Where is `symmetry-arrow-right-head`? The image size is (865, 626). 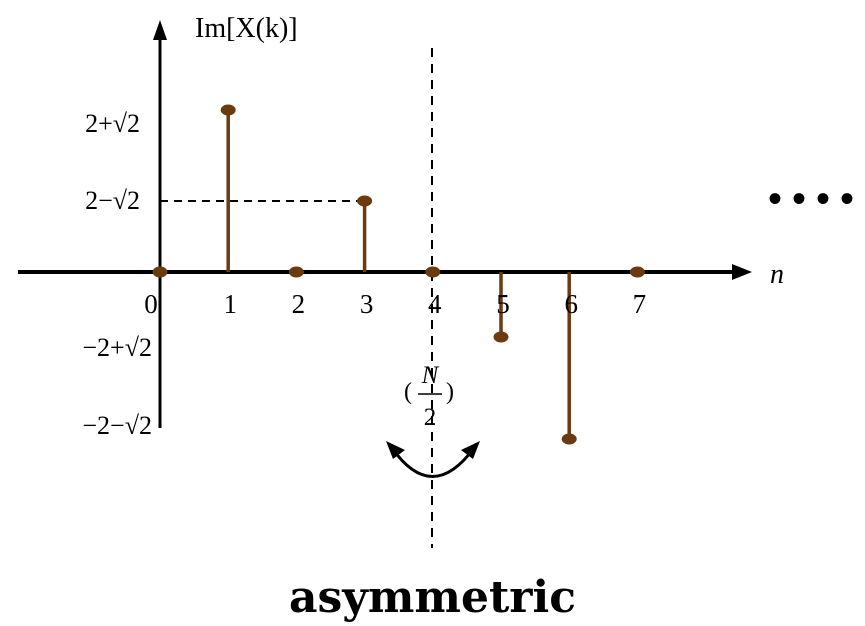
symmetry-arrow-right-head is located at coordinates (470, 450).